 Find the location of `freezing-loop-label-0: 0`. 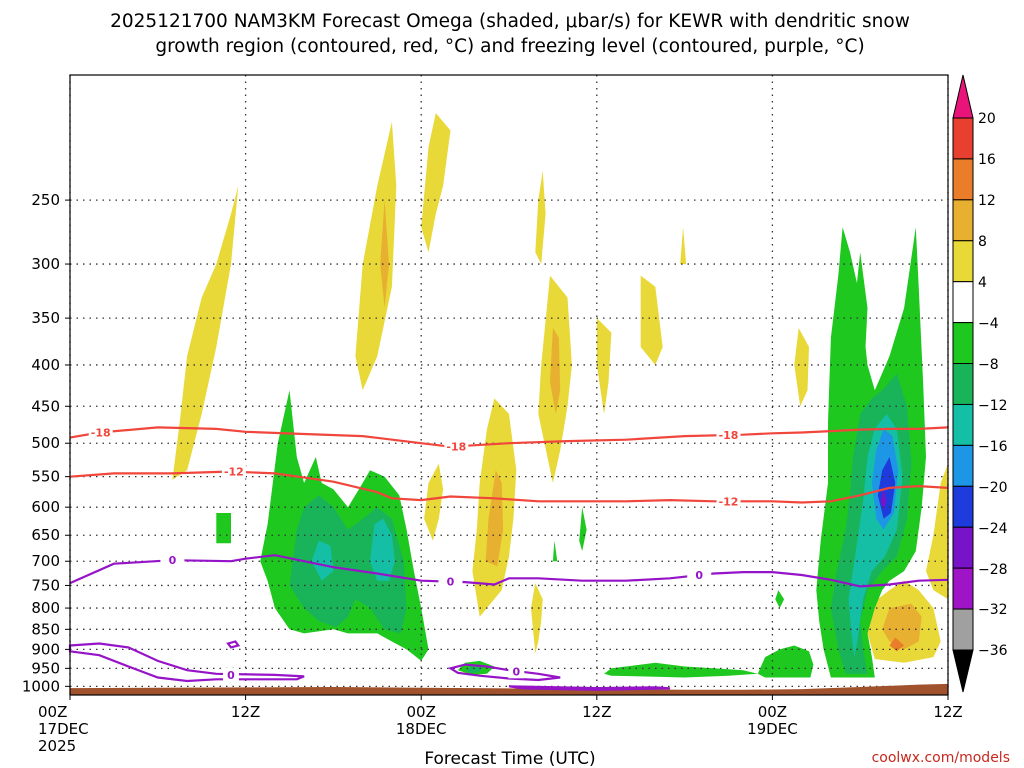

freezing-loop-label-0: 0 is located at coordinates (231, 675).